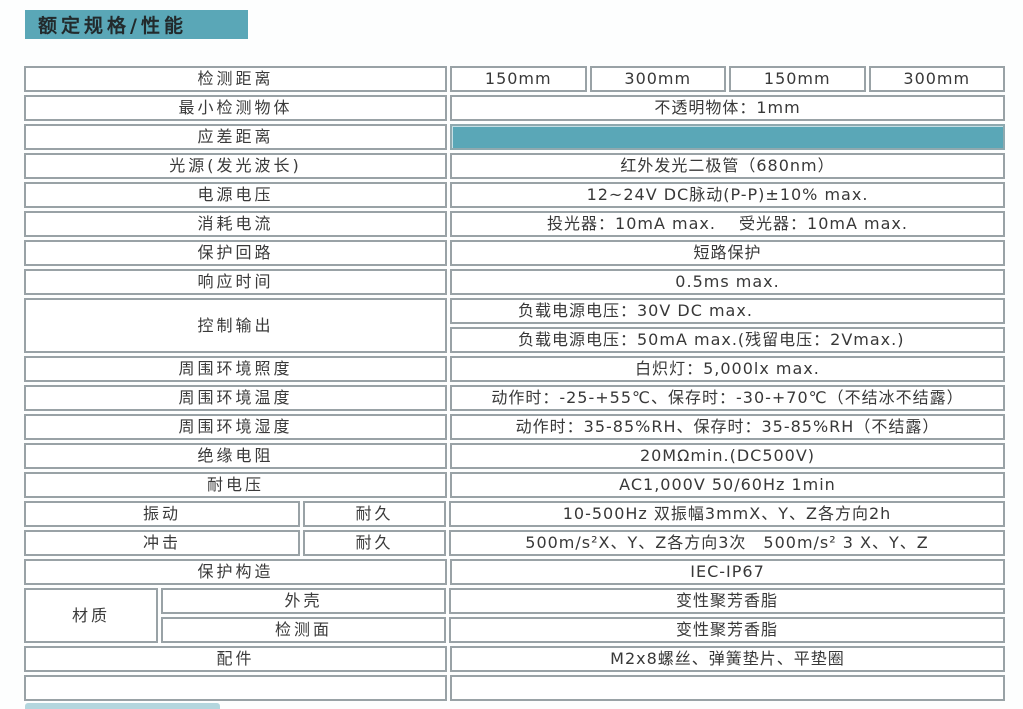  What do you see at coordinates (303, 601) in the screenshot?
I see `spec-label-cell: 外壳` at bounding box center [303, 601].